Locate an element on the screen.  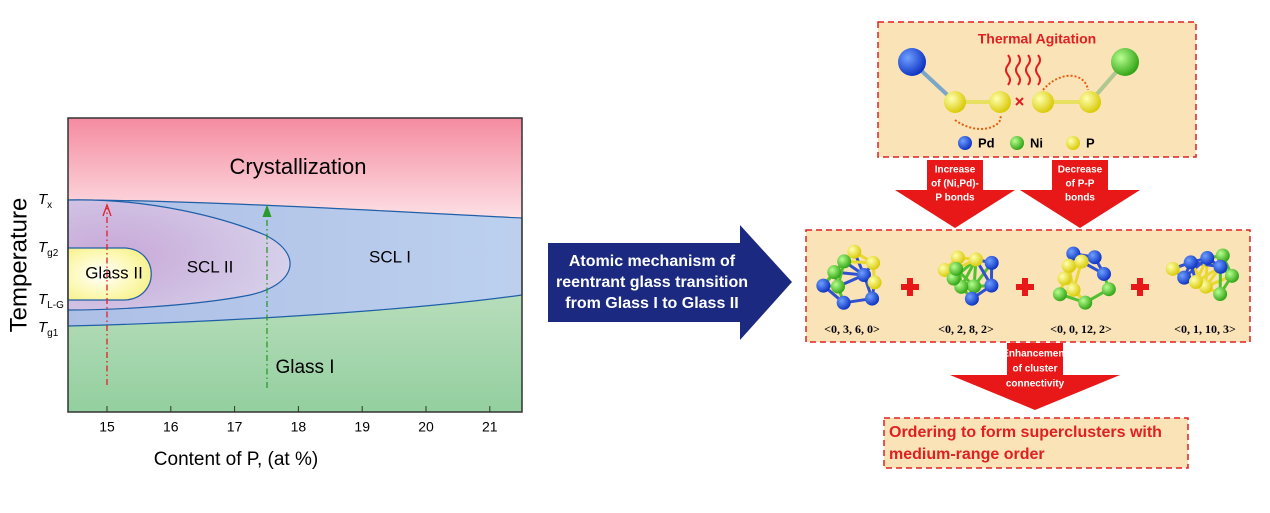
y-axis-label: Temperature is located at coordinates (18, 265).